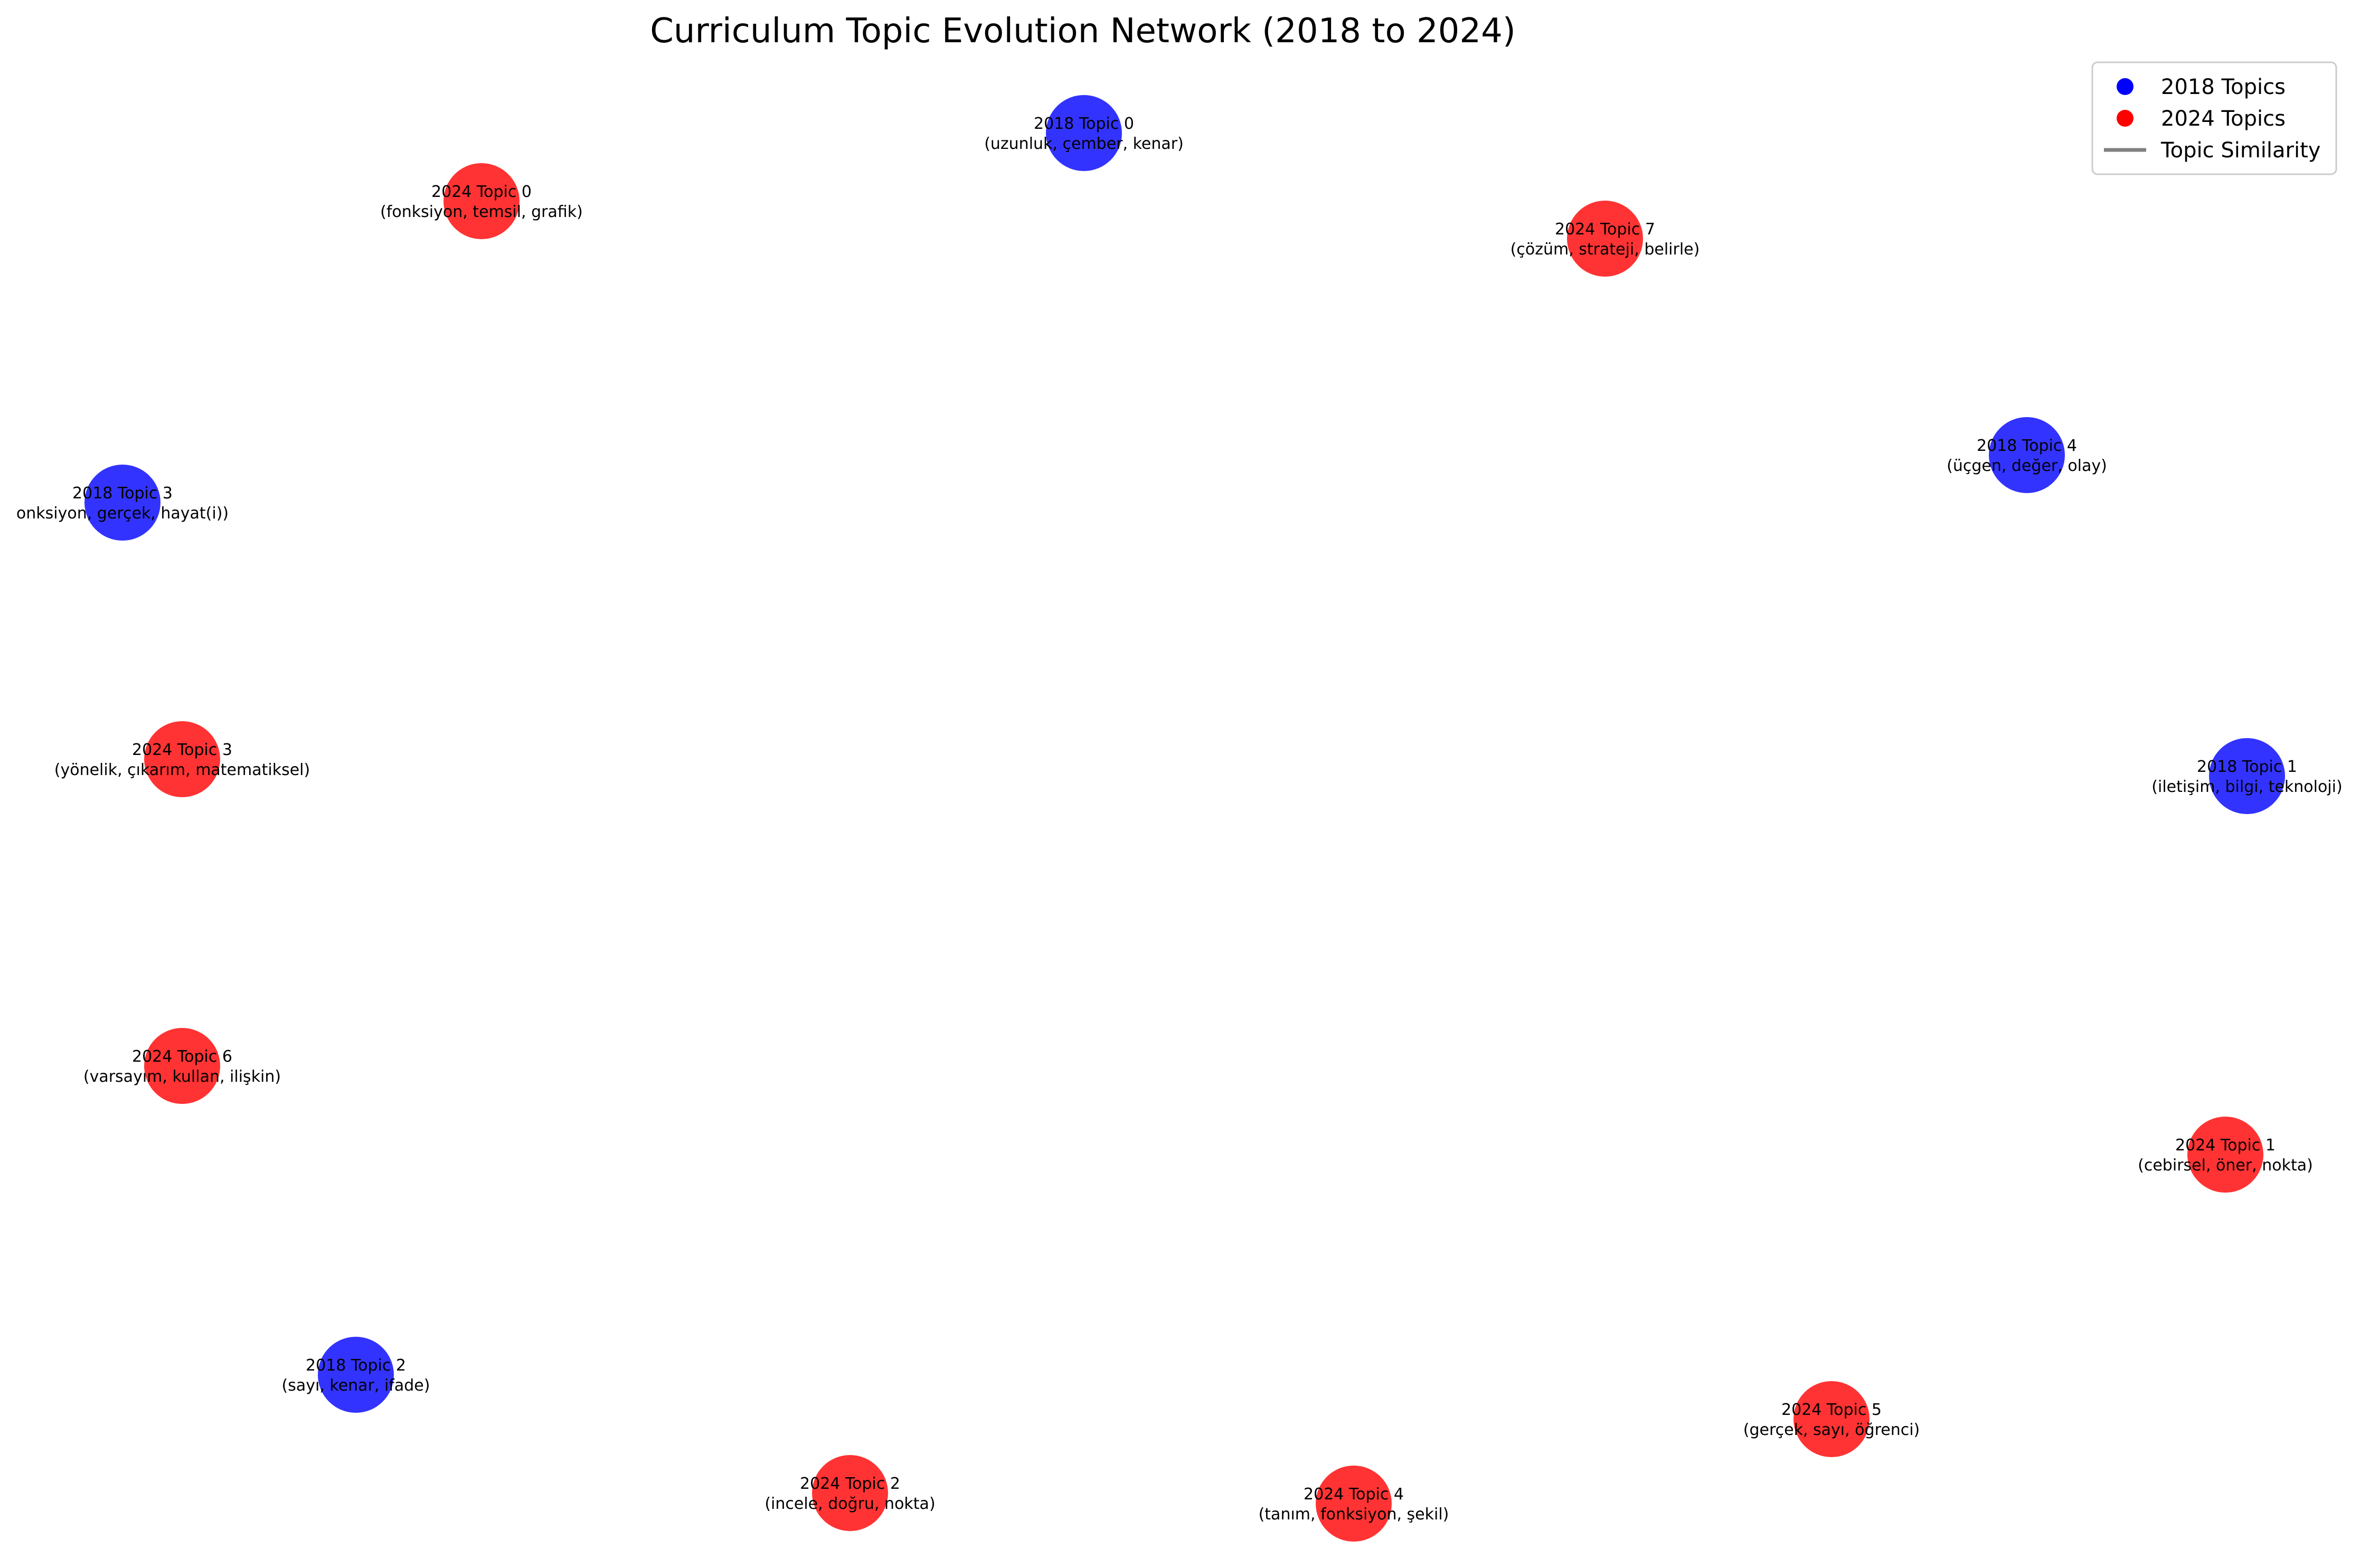 Image resolution: width=2360 pixels, height=1568 pixels. What do you see at coordinates (850, 1484) in the screenshot?
I see `node-title: 2024 Topic 2` at bounding box center [850, 1484].